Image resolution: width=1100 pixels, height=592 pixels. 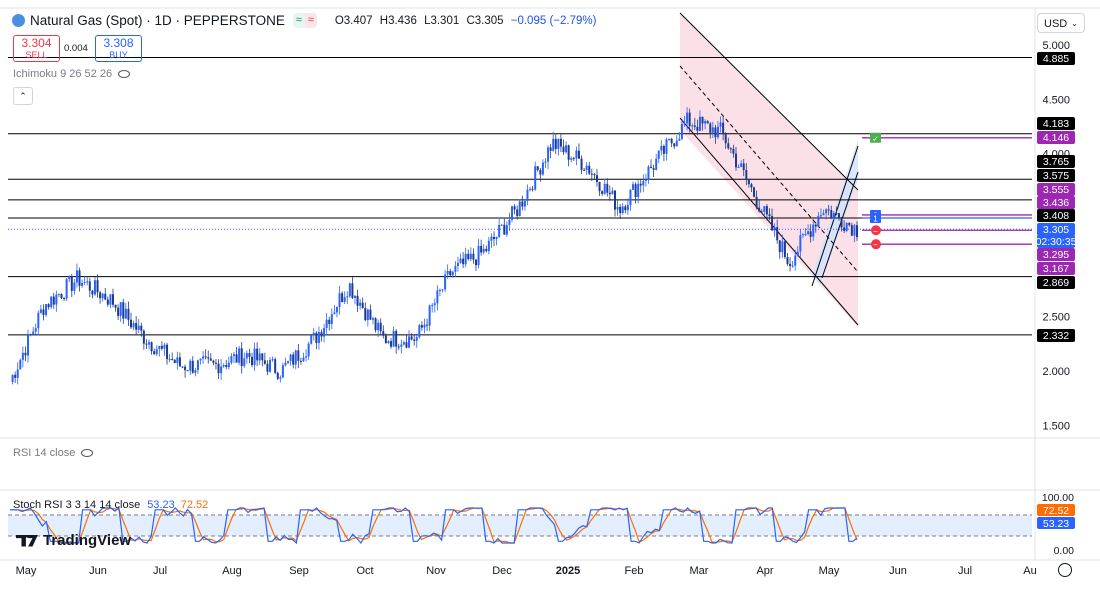 What do you see at coordinates (118, 43) in the screenshot?
I see `buy-price: 3.308` at bounding box center [118, 43].